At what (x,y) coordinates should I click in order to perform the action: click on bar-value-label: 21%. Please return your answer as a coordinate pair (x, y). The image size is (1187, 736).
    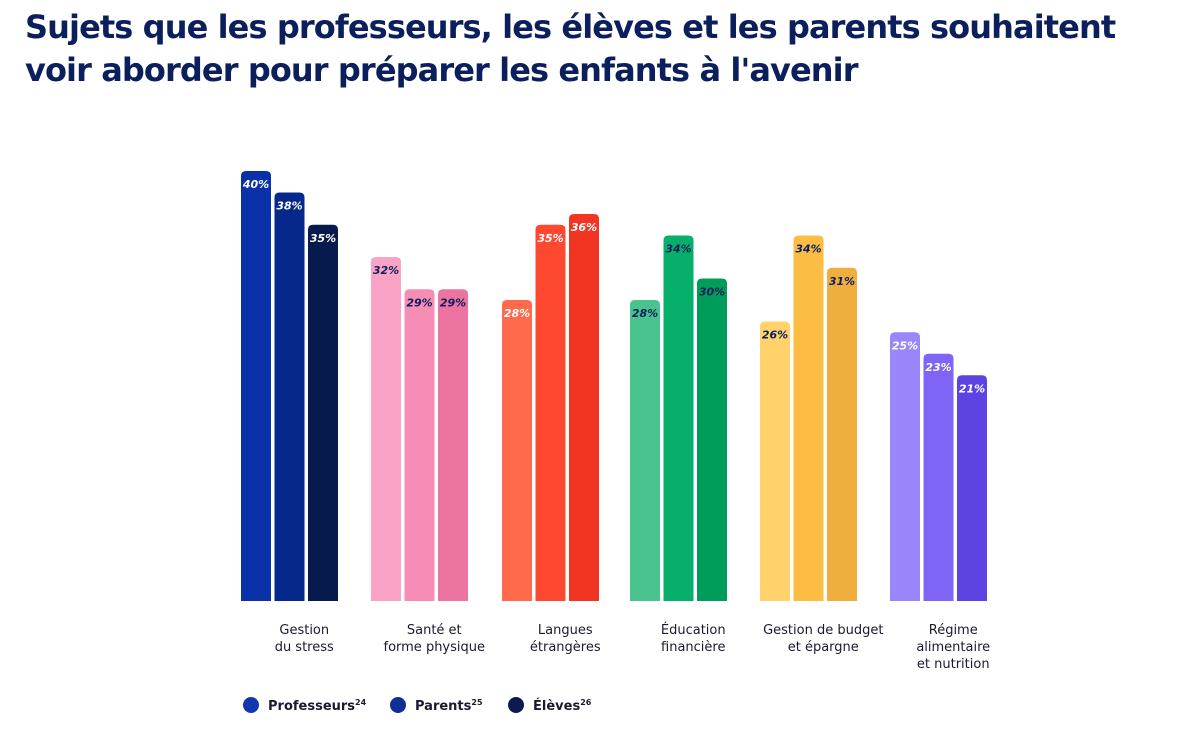
    Looking at the image, I should click on (972, 388).